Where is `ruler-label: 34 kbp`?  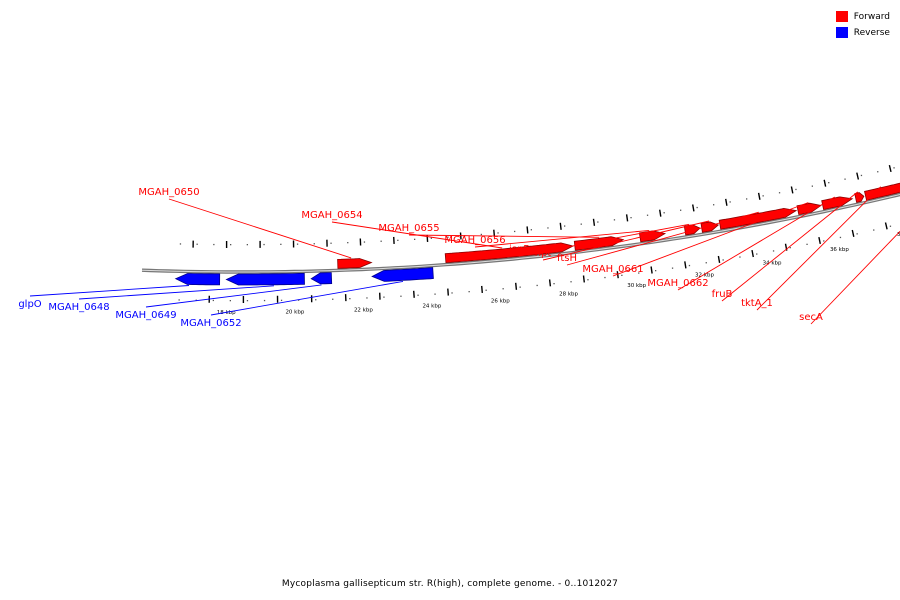 ruler-label: 34 kbp is located at coordinates (772, 264).